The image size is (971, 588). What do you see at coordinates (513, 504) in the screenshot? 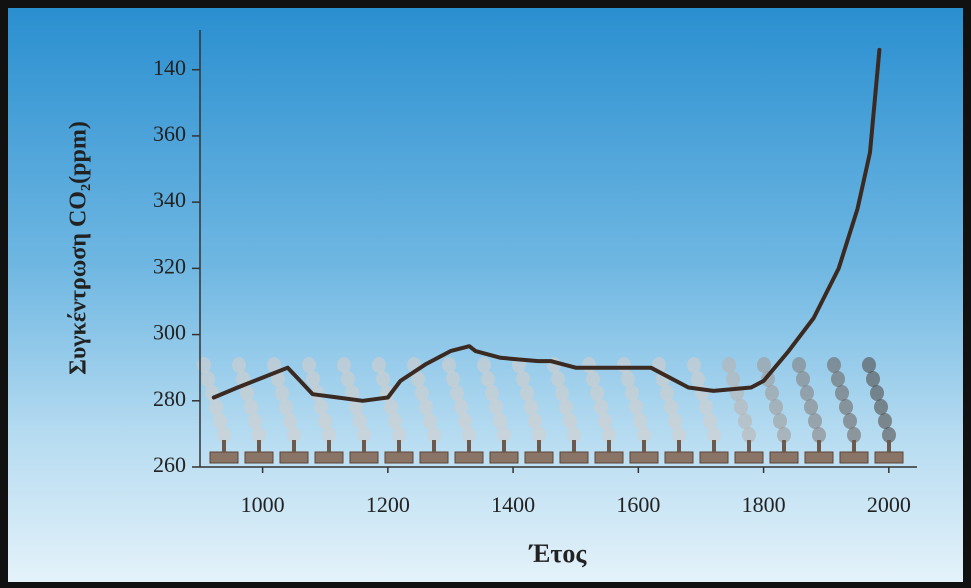
I see `x-tick-label: 1400` at bounding box center [513, 504].